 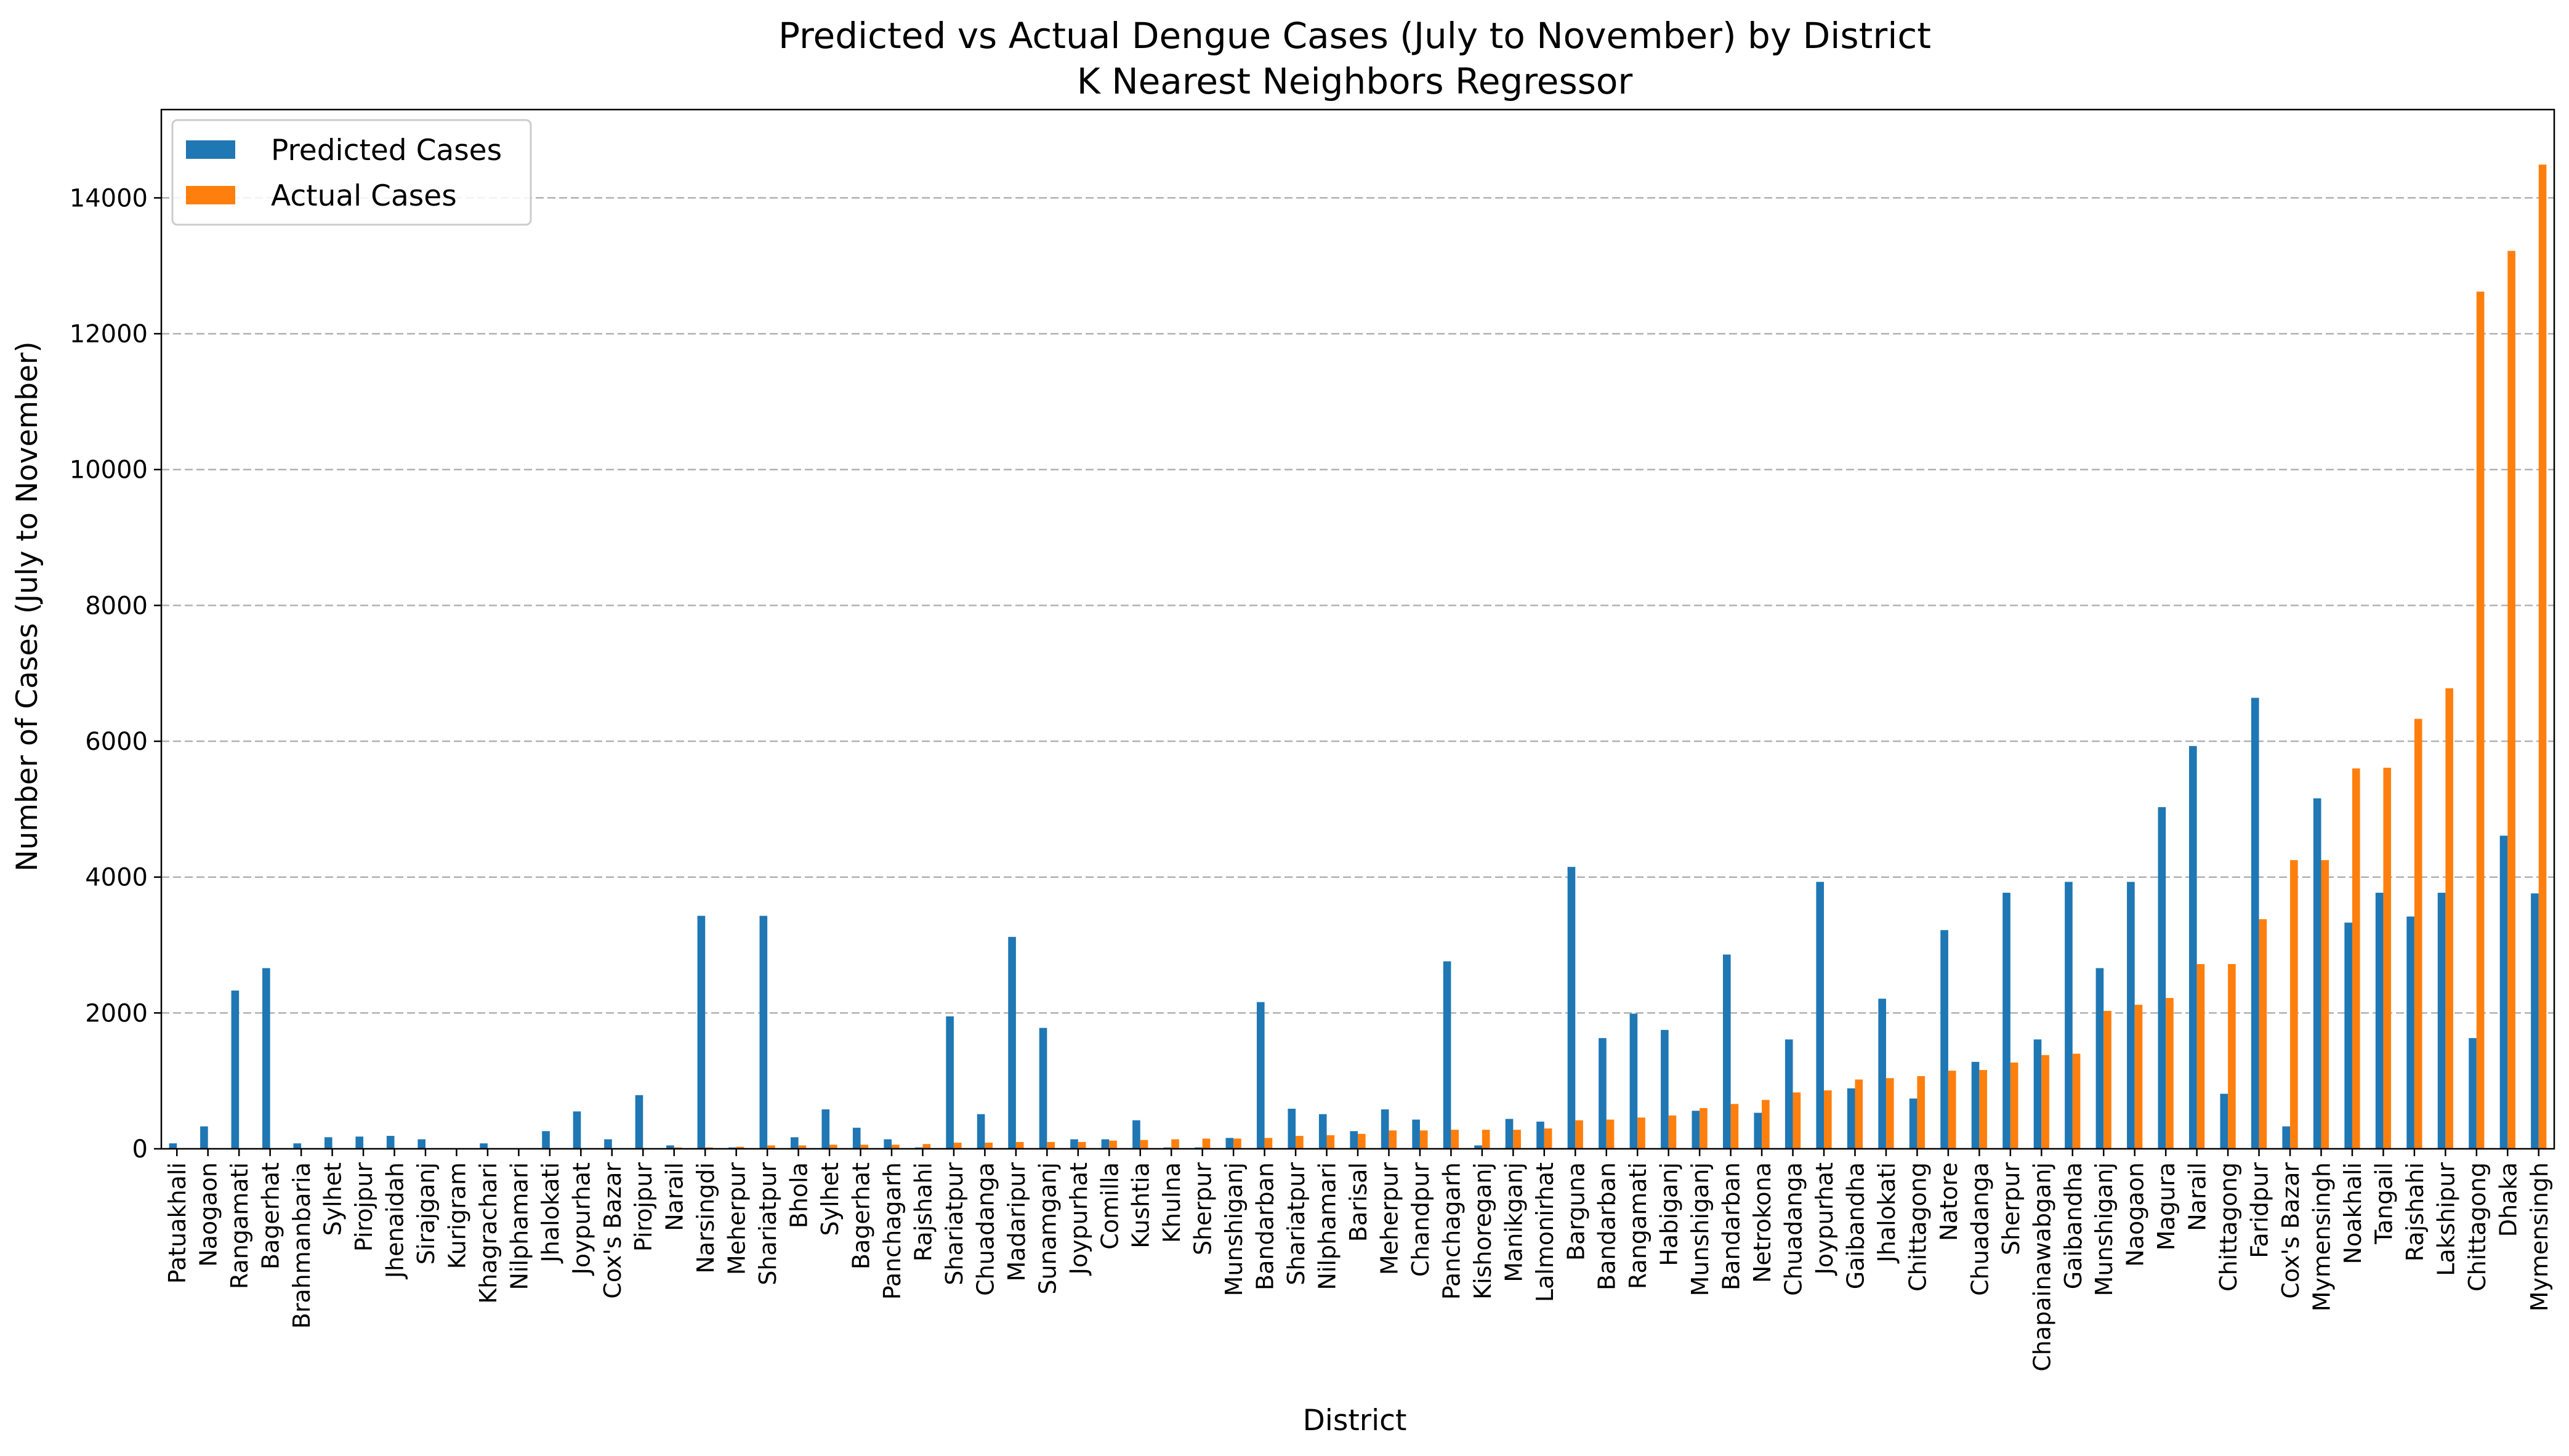 I want to click on x-tick-label: Chuadanga, so click(x=1793, y=1229).